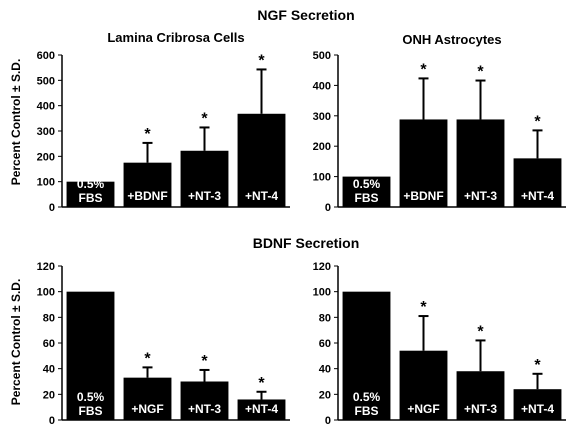 The width and height of the screenshot is (576, 432). Describe the element at coordinates (451, 39) in the screenshot. I see `chart-title: ONH Astrocytes` at that location.